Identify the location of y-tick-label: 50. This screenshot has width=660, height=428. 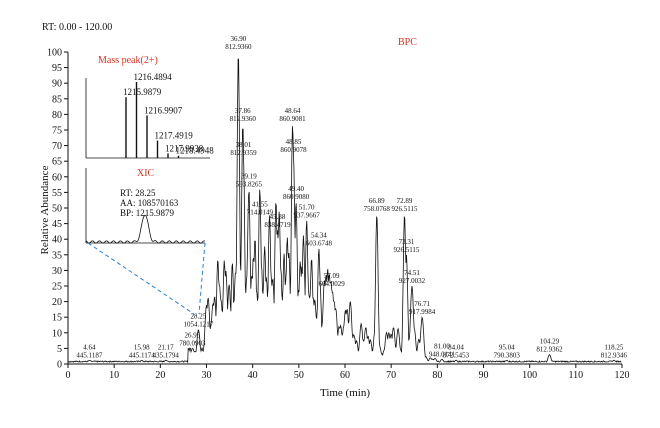
(57, 209).